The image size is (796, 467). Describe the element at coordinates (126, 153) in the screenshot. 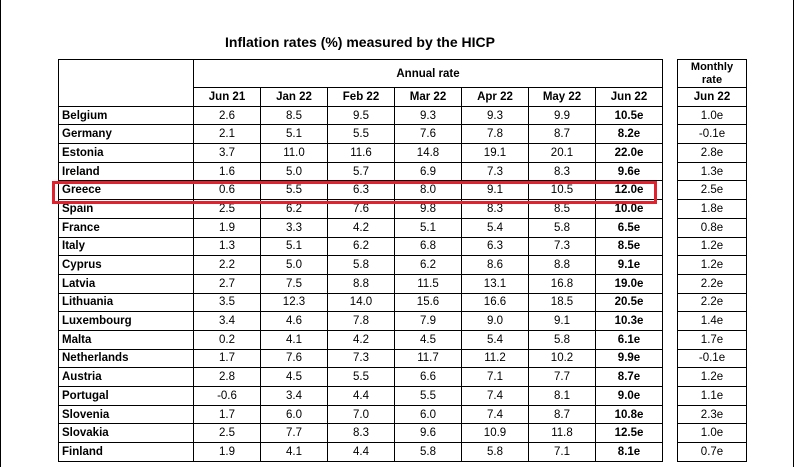

I see `country-name: Estonia` at that location.